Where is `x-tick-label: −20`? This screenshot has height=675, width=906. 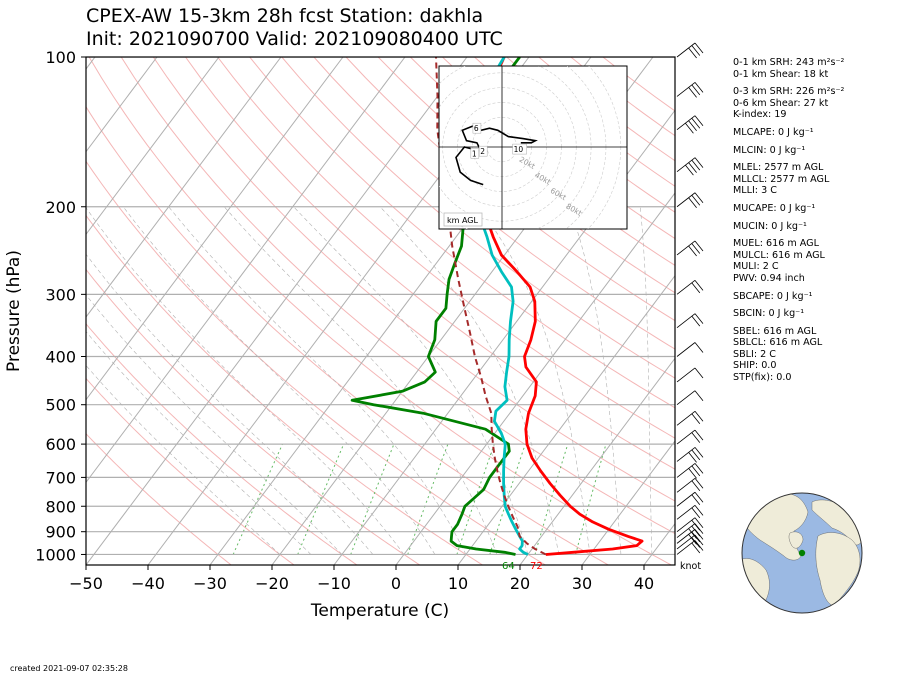
x-tick-label: −20 is located at coordinates (272, 583).